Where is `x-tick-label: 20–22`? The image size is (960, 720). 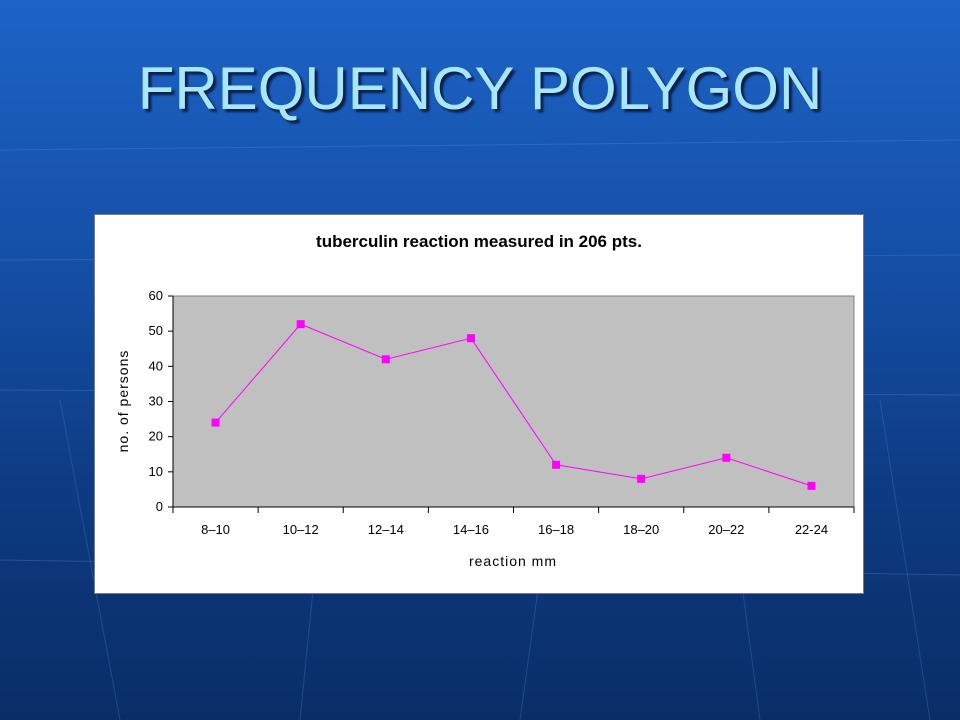 x-tick-label: 20–22 is located at coordinates (726, 529).